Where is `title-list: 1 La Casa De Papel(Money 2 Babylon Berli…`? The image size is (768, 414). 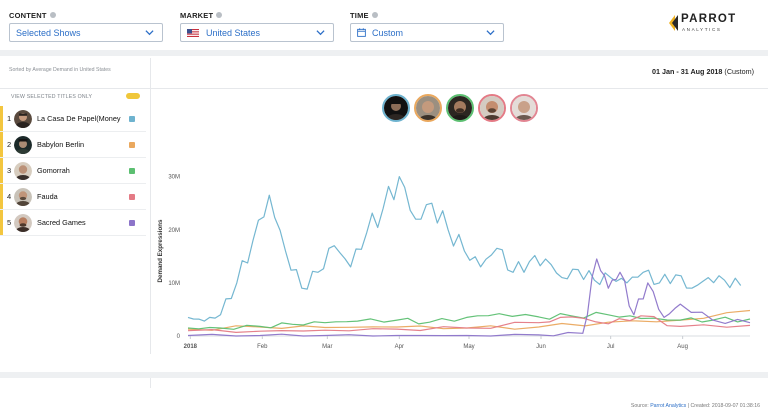 title-list: 1 La Casa De Papel(Money 2 Babylon Berli… is located at coordinates (73, 171).